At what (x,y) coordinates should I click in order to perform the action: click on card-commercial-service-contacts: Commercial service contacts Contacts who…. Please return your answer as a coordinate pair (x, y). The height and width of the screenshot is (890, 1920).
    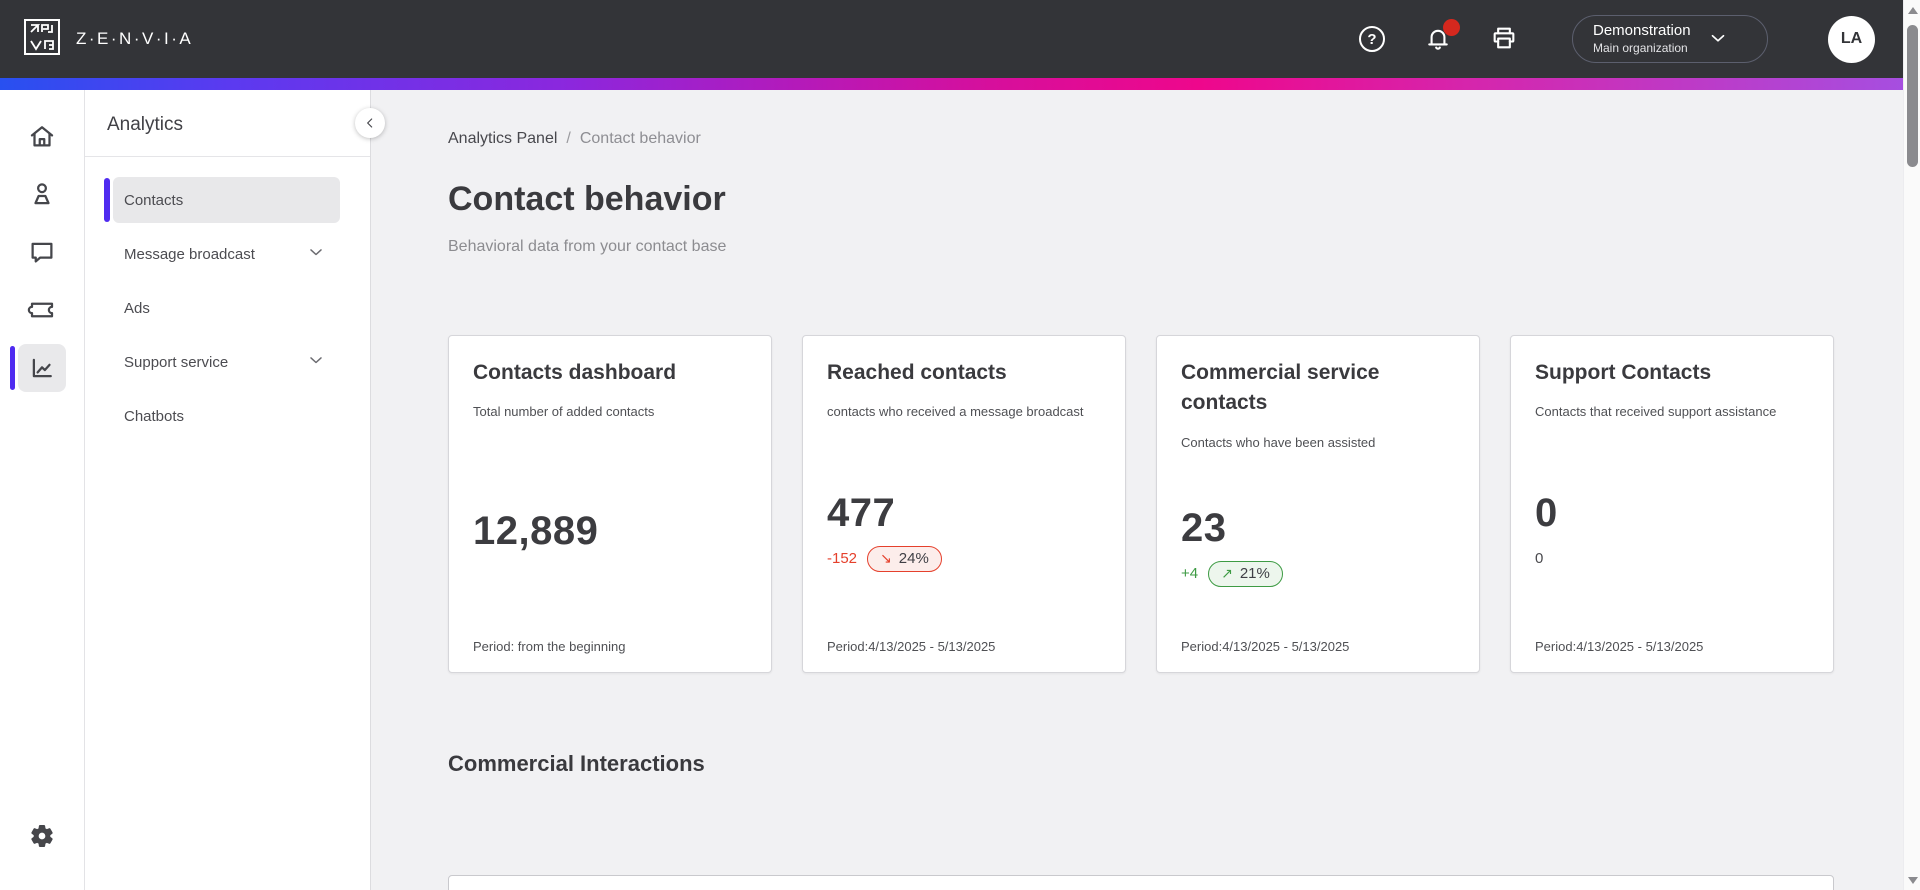
    Looking at the image, I should click on (1318, 504).